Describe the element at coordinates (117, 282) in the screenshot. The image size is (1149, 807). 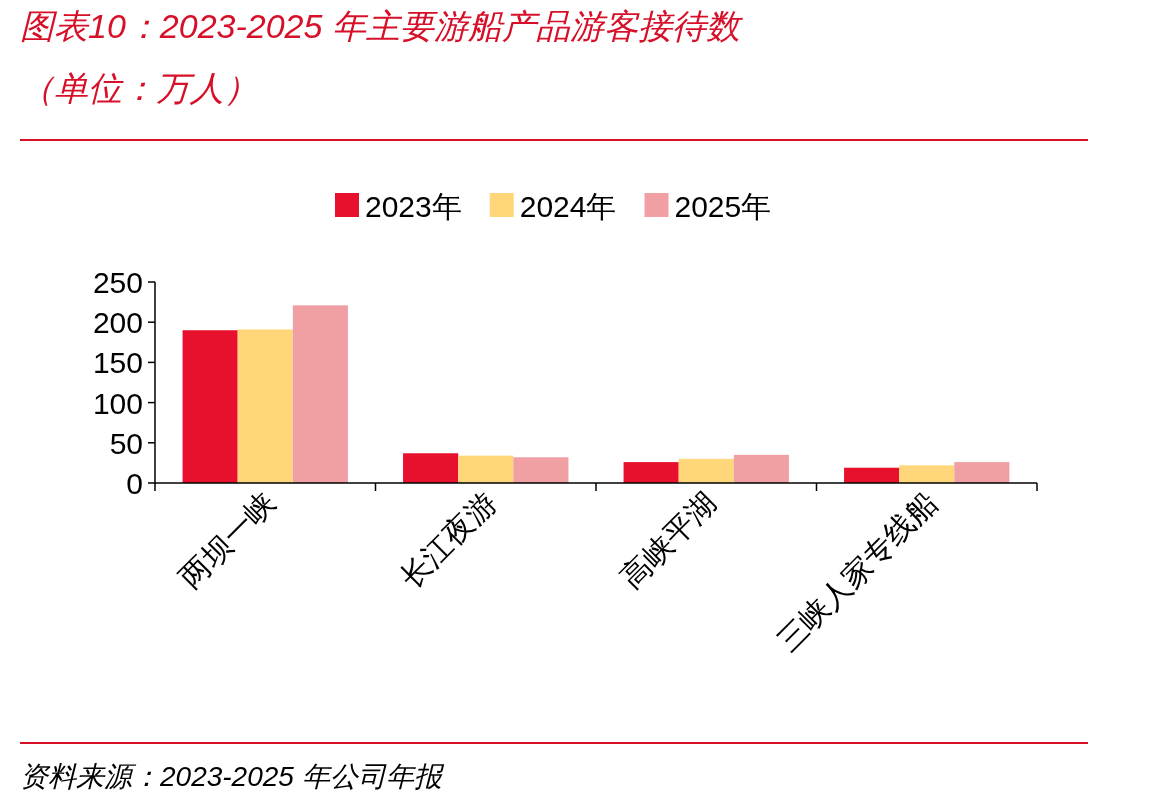
I see `y-tick-label: 250` at that location.